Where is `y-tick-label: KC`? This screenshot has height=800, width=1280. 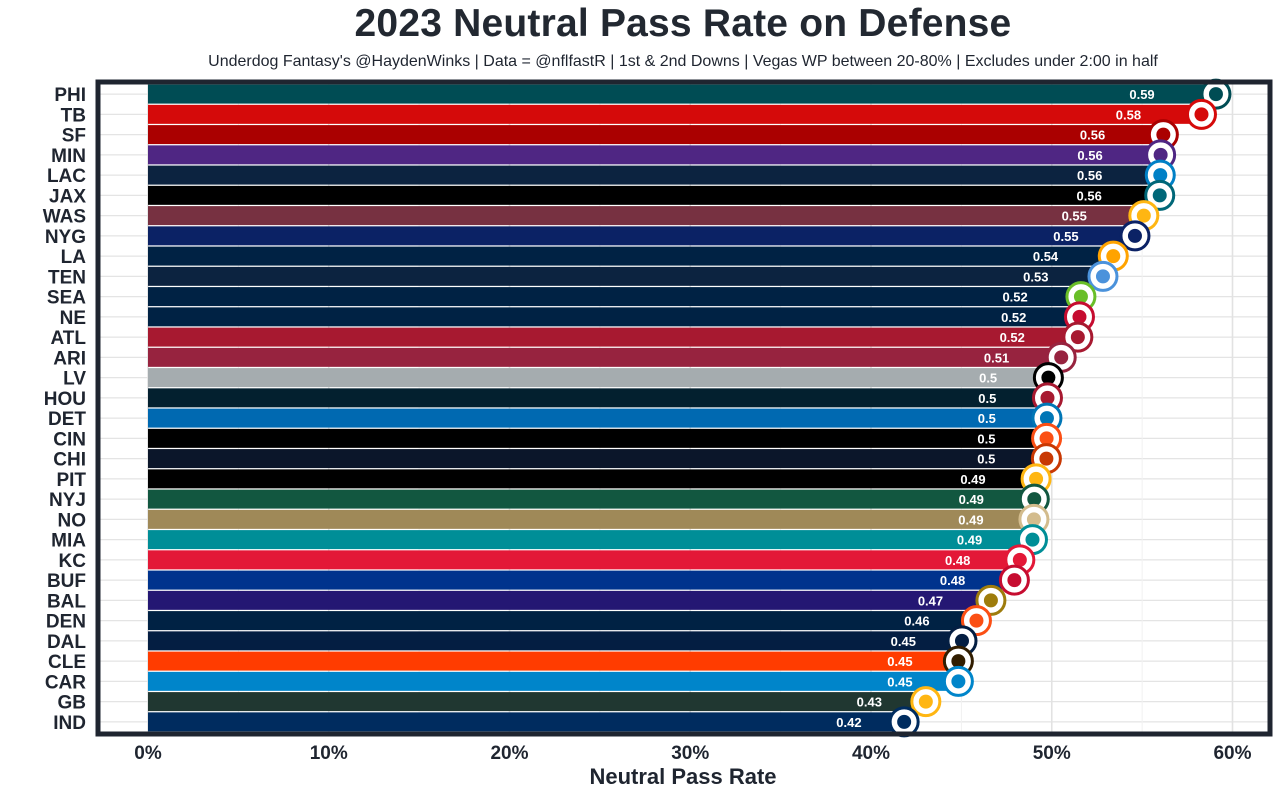
y-tick-label: KC is located at coordinates (73, 561).